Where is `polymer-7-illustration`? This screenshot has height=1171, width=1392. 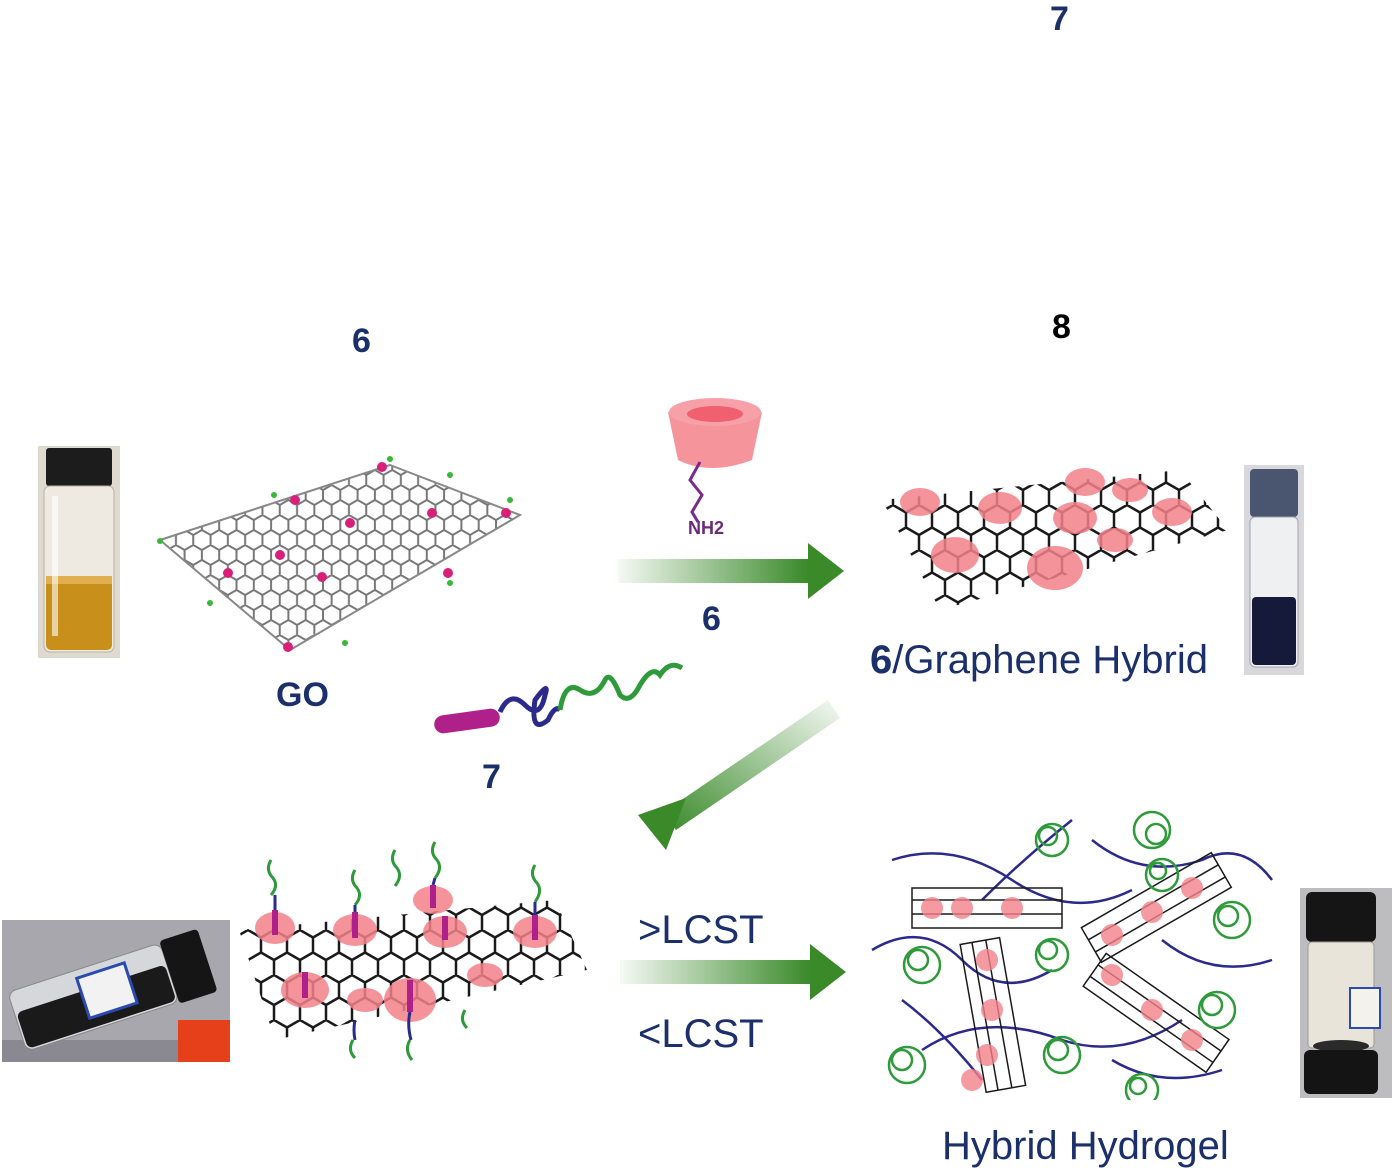 polymer-7-illustration is located at coordinates (560, 697).